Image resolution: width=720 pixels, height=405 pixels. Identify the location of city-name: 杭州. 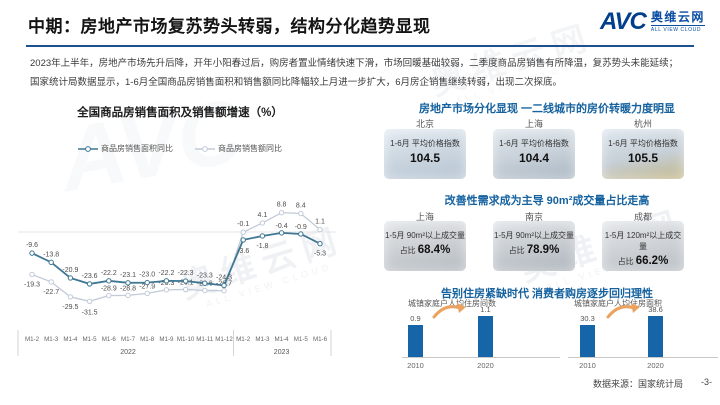
(642, 124).